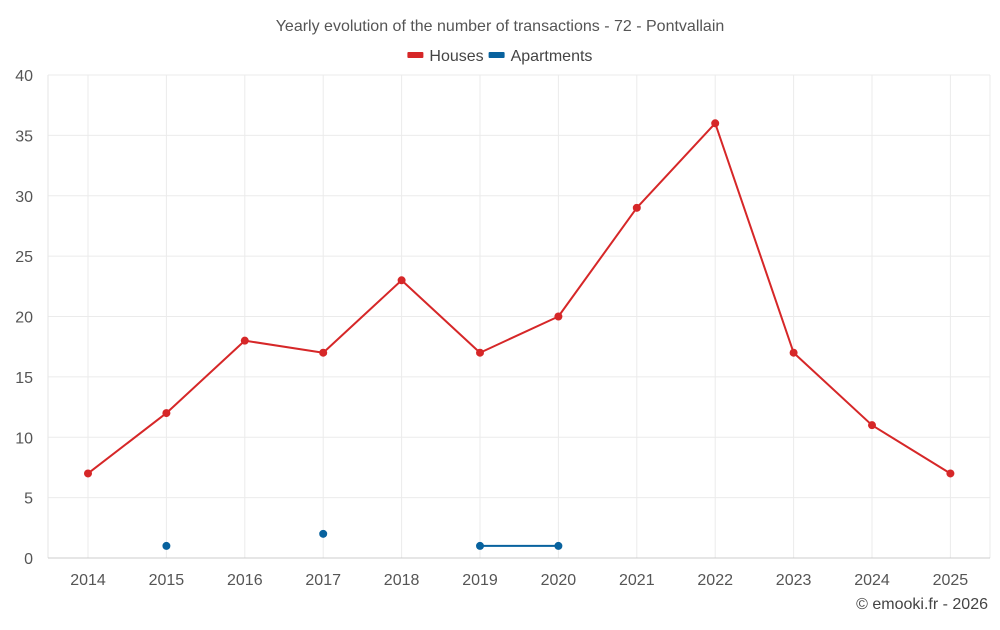 This screenshot has height=630, width=1000. I want to click on credit-text: © emooki.fr - 2026, so click(922, 604).